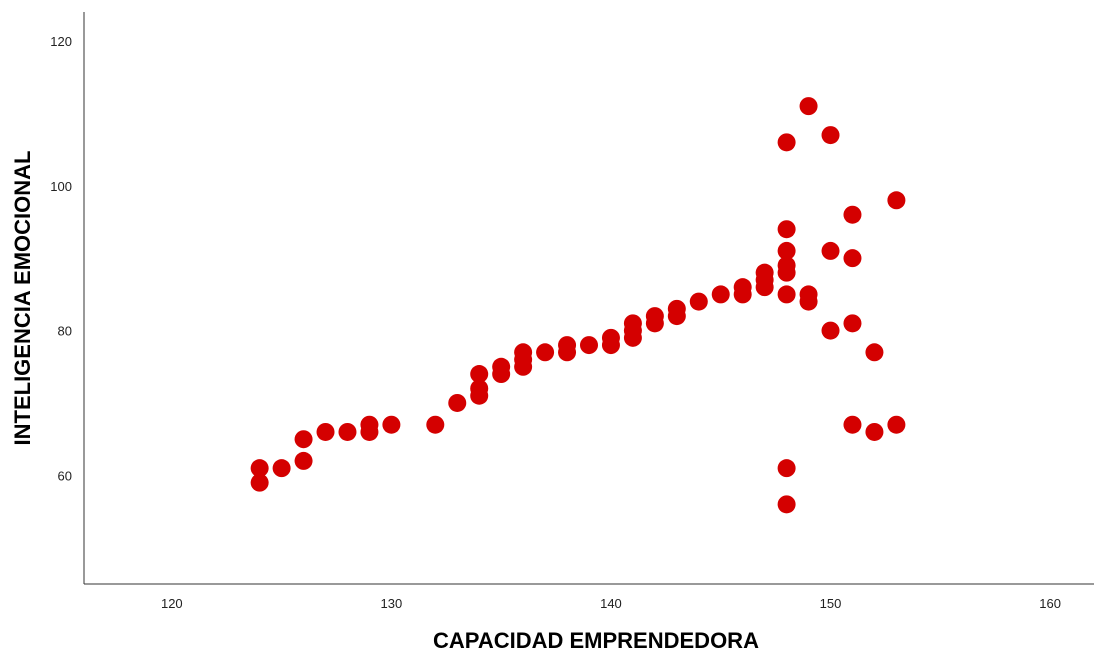 This screenshot has height=651, width=1094. Describe the element at coordinates (831, 603) in the screenshot. I see `x-tick-label: 150` at that location.